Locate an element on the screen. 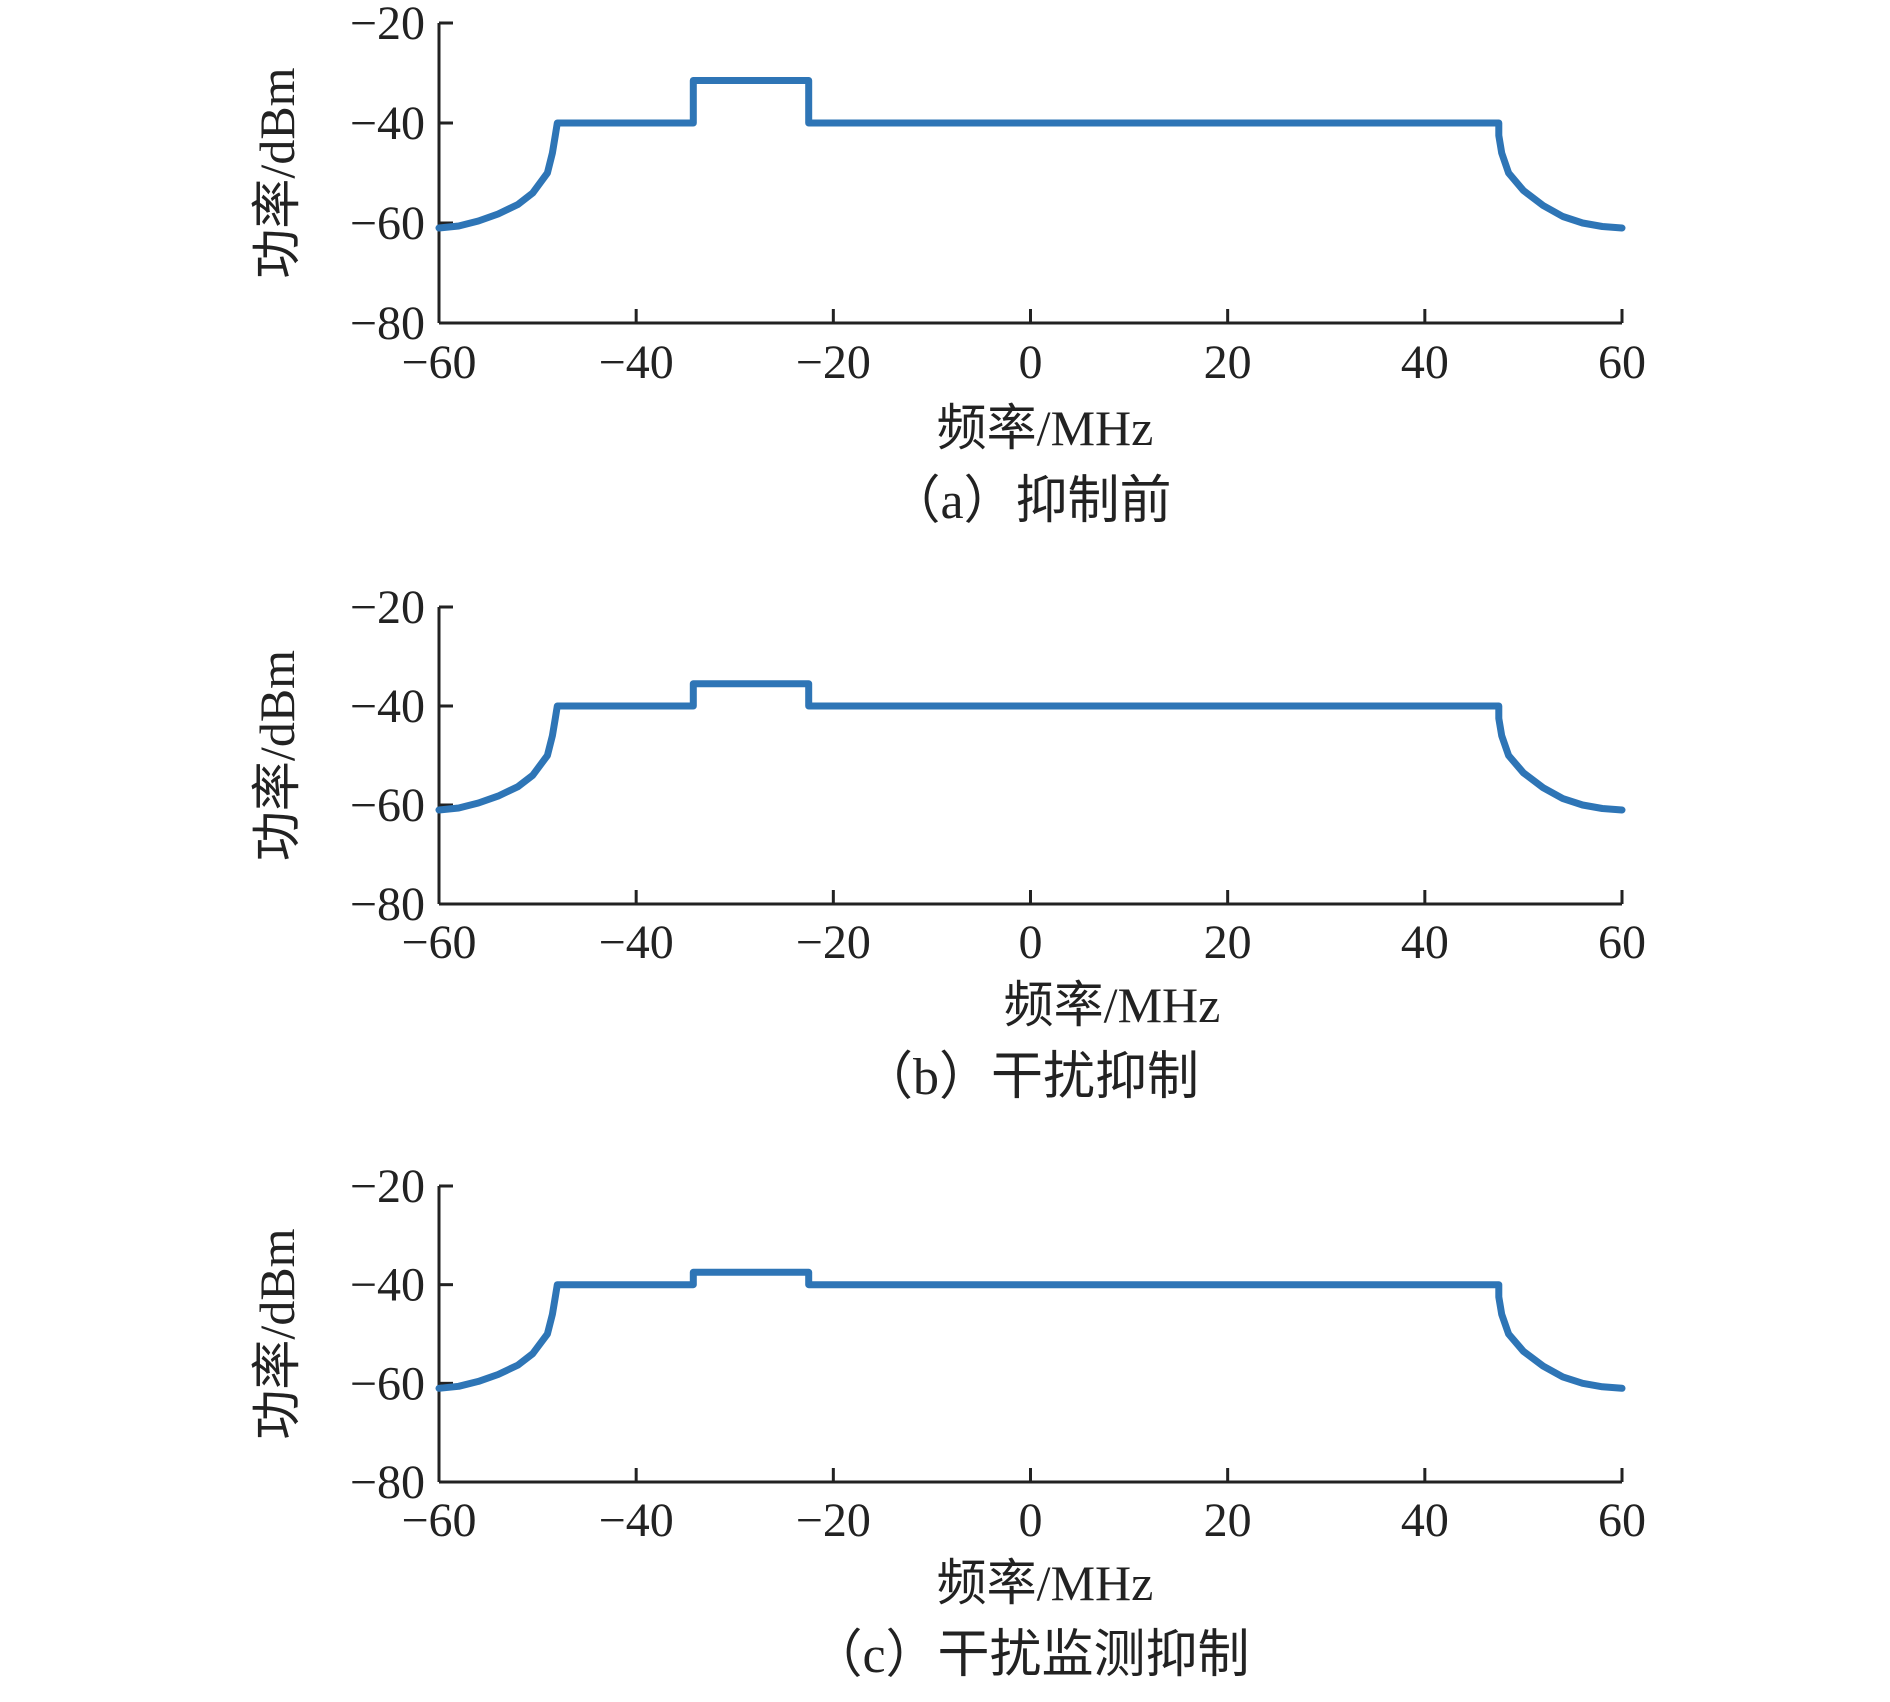 This screenshot has width=1890, height=1702. panel-caption: （a）抑制前 is located at coordinates (1029, 501).